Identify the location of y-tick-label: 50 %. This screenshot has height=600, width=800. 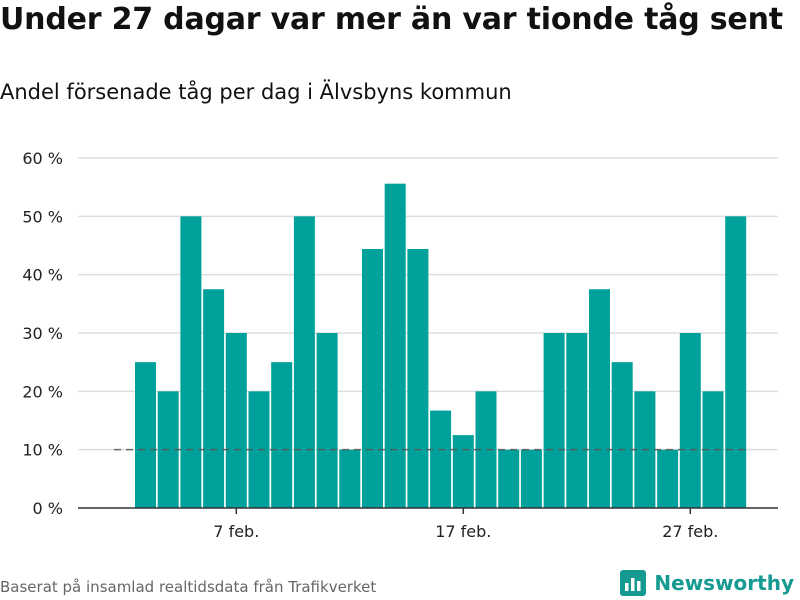
(42, 216).